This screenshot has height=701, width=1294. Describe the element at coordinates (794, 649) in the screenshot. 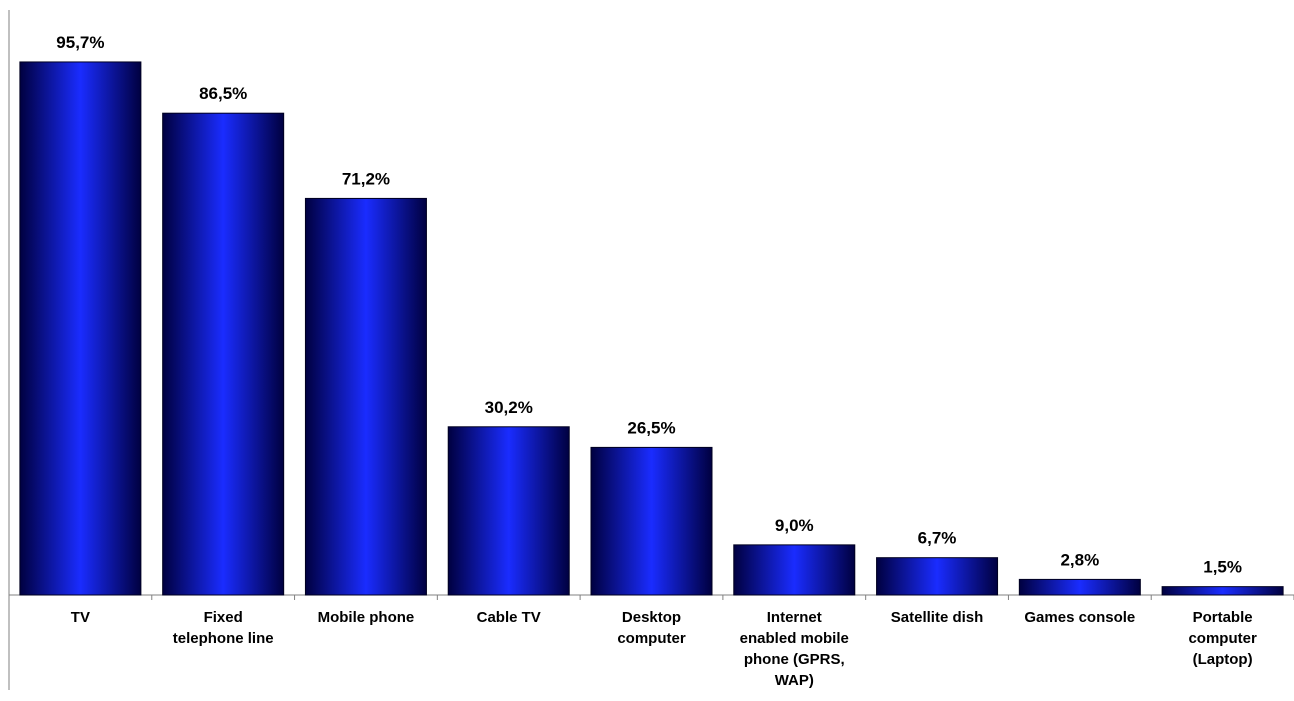

I see `category-label: Internet enabled mobile phone (GPRS, WAP)` at that location.